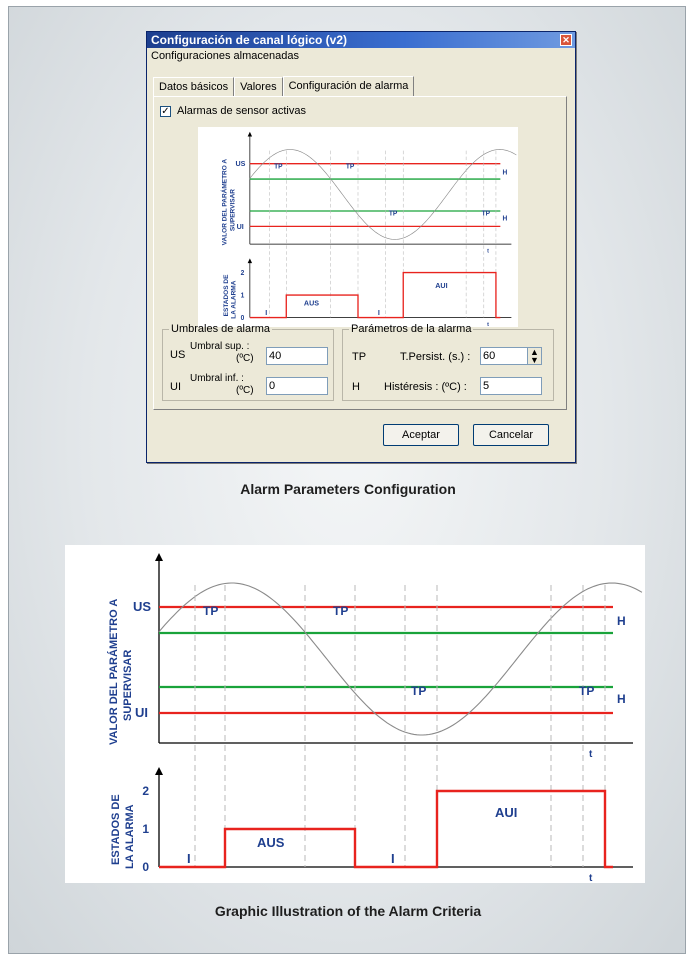 The width and height of the screenshot is (694, 960). Describe the element at coordinates (393, 214) in the screenshot. I see `small-tp-label-2: TP` at that location.